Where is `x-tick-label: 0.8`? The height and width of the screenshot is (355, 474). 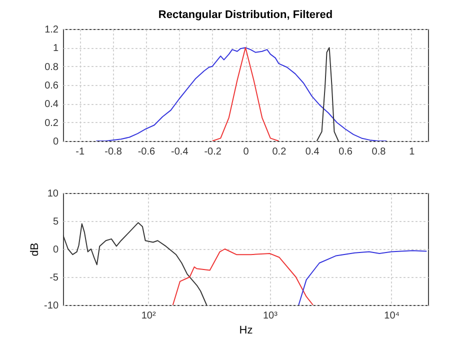
x-tick-label: 0.8 is located at coordinates (379, 152).